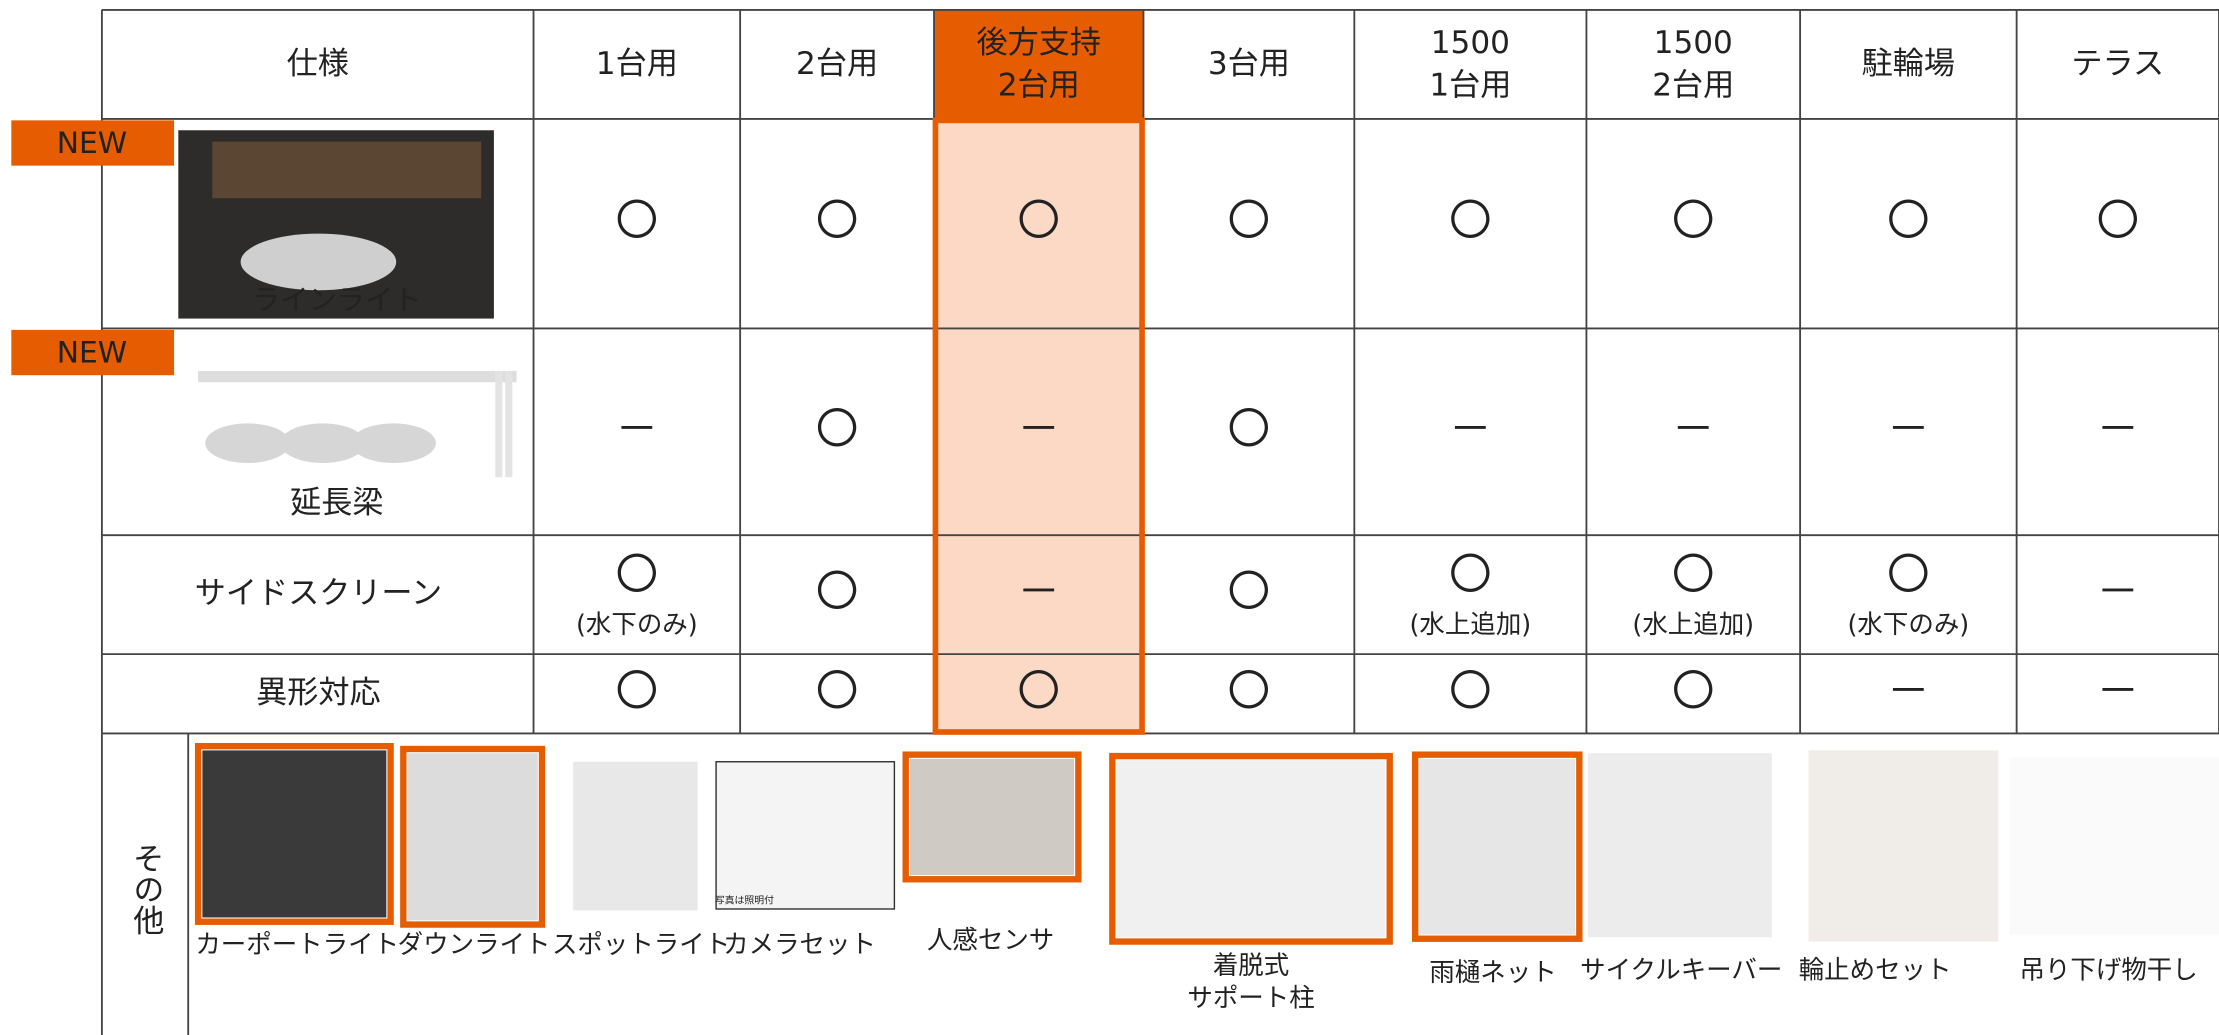 The width and height of the screenshot is (2219, 1035). I want to click on highlight-border, so click(1038, 426).